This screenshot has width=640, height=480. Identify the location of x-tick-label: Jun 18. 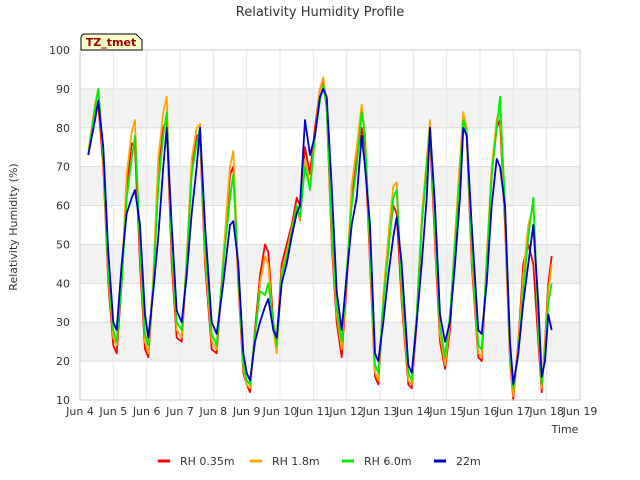
(546, 411).